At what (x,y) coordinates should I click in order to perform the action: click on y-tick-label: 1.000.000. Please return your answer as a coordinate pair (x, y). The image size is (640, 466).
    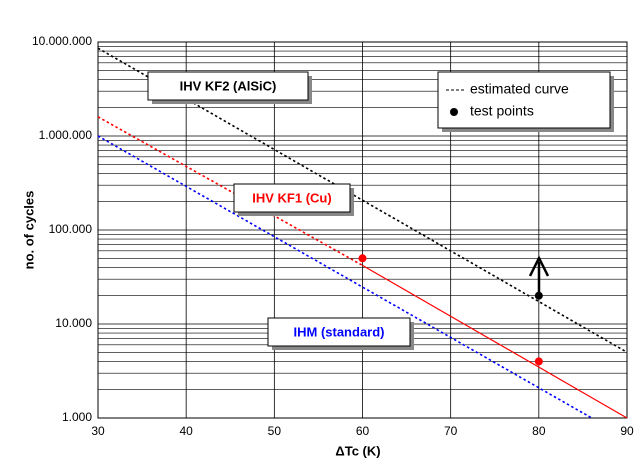
    Looking at the image, I should click on (66, 135).